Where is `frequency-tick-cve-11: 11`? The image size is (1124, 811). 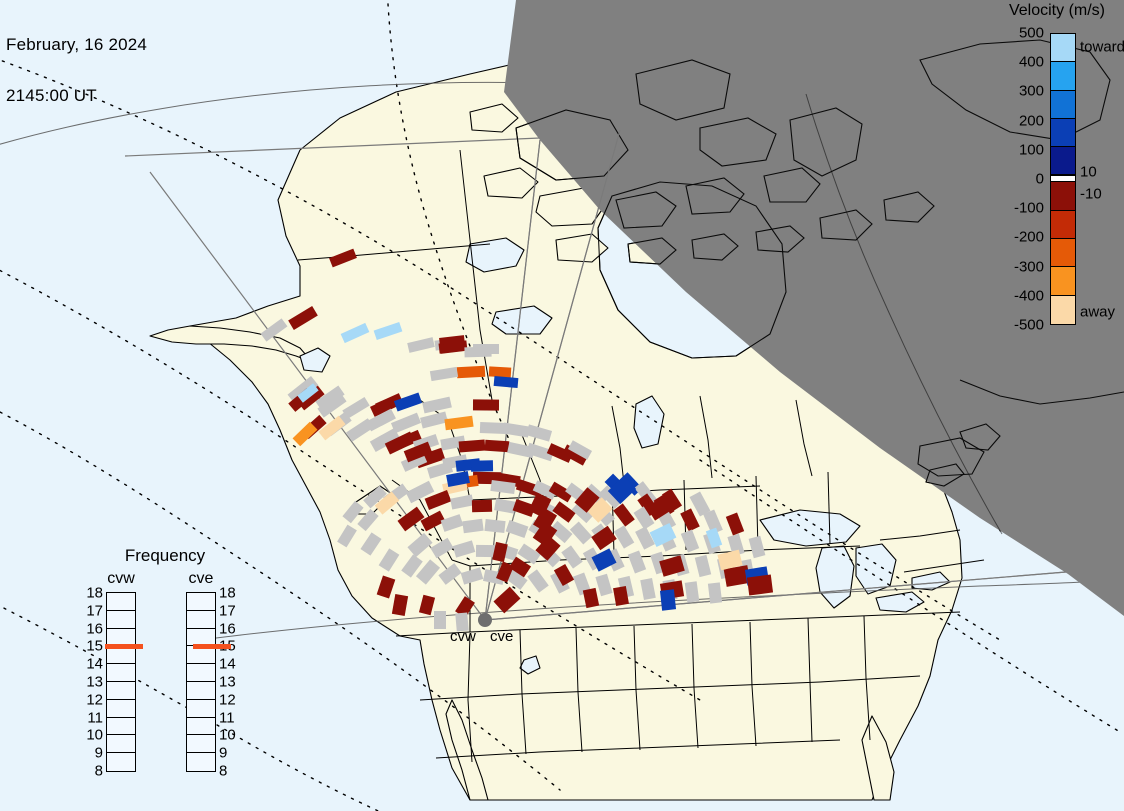 frequency-tick-cve-11: 11 is located at coordinates (227, 718).